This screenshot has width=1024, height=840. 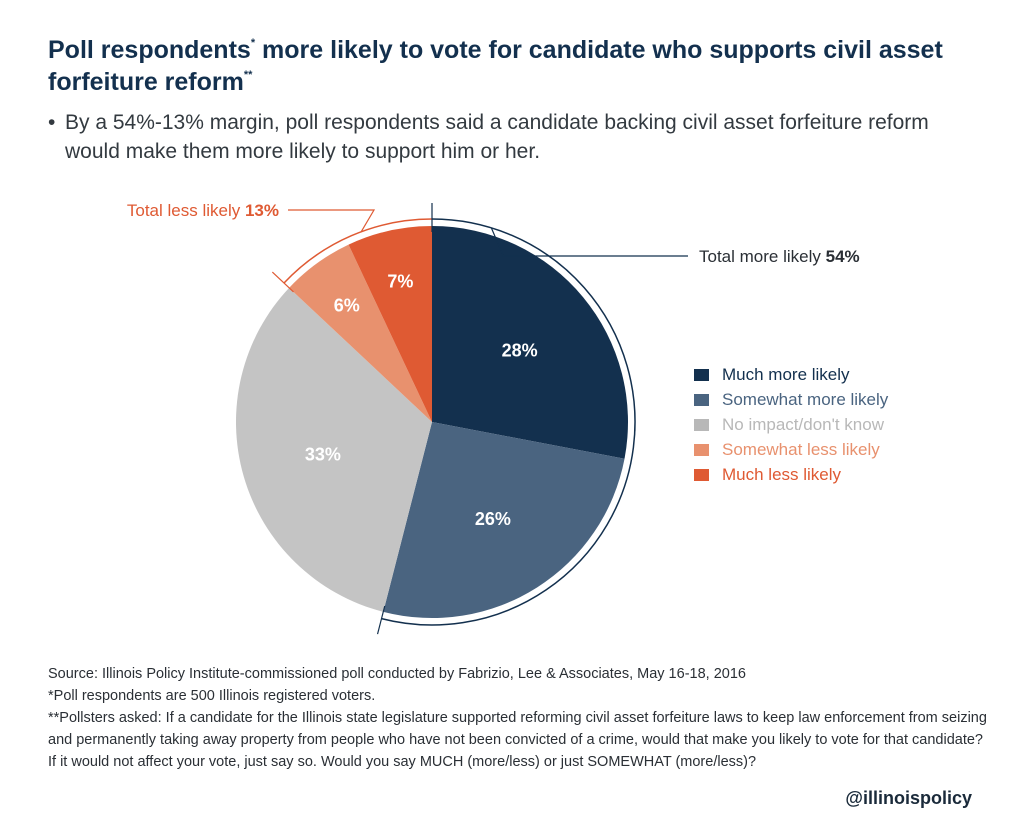 I want to click on pie-slice-somewhat-more-likely, so click(x=504, y=520).